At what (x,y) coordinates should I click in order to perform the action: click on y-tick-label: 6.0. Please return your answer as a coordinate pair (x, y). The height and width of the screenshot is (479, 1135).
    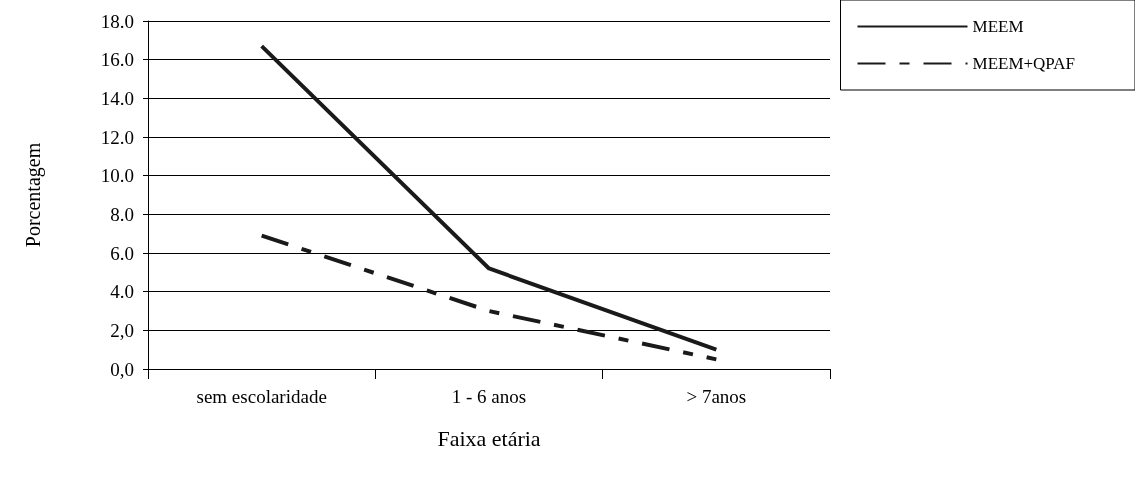
    Looking at the image, I should click on (122, 253).